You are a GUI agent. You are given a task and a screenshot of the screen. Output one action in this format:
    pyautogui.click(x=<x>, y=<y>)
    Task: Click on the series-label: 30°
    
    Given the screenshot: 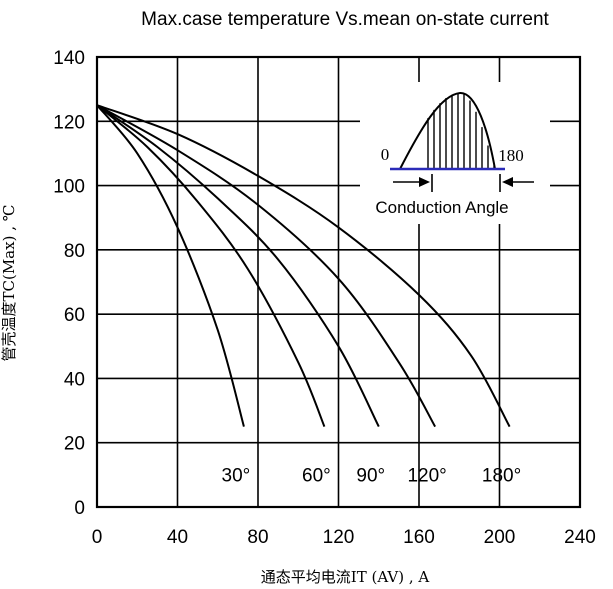 What is the action you would take?
    pyautogui.click(x=236, y=475)
    